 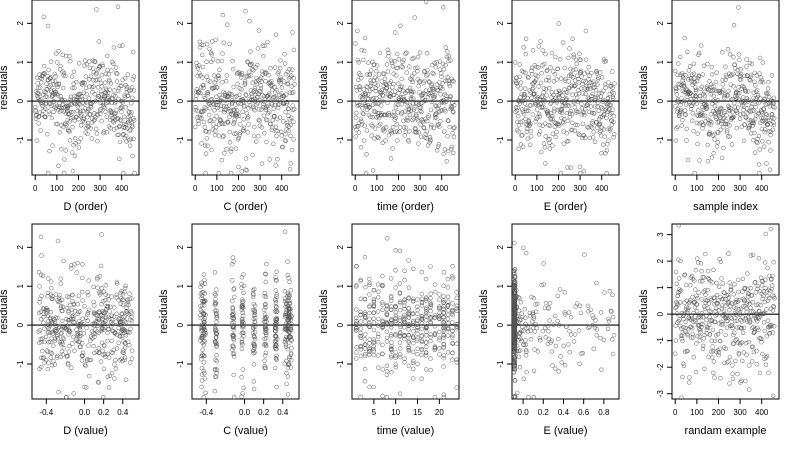 What do you see at coordinates (725, 207) in the screenshot?
I see `x-axis-label: sample index` at bounding box center [725, 207].